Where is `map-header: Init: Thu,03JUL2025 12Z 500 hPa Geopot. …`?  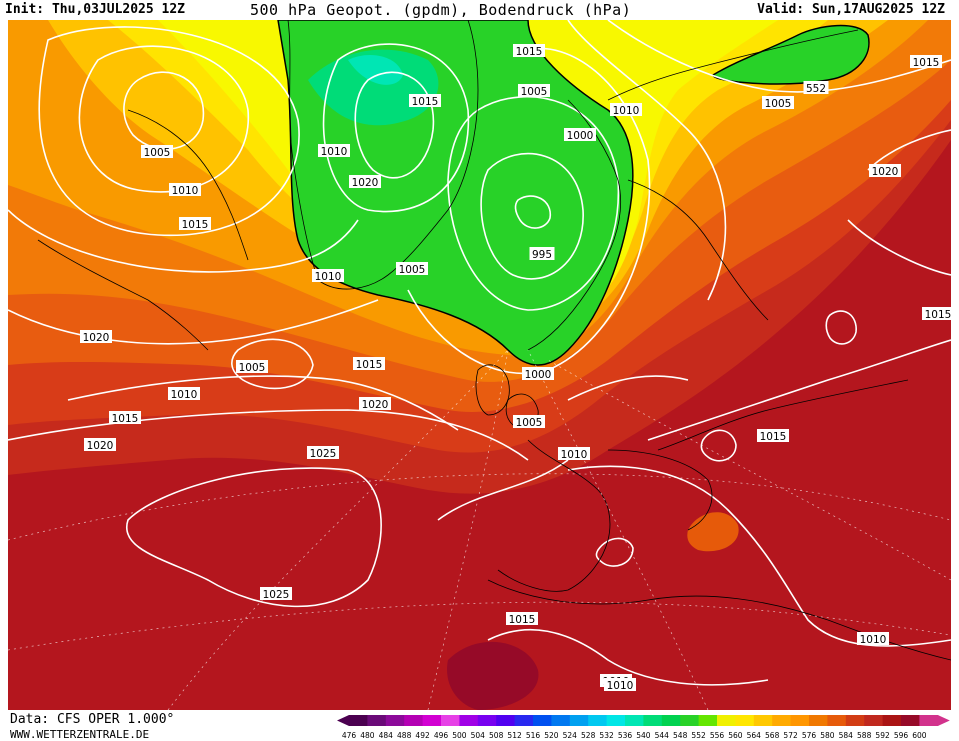
map-header: Init: Thu,03JUL2025 12Z 500 hPa Geopot. … is located at coordinates (479, 10).